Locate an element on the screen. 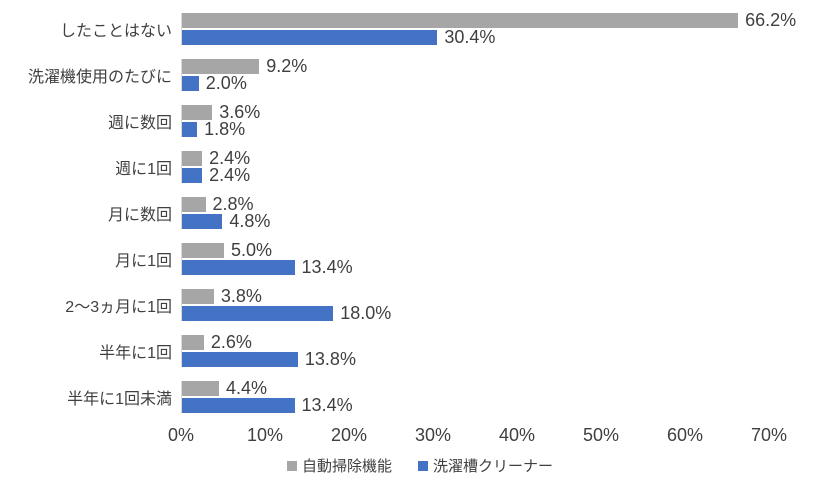  x-axis-tick: 0% is located at coordinates (181, 435).